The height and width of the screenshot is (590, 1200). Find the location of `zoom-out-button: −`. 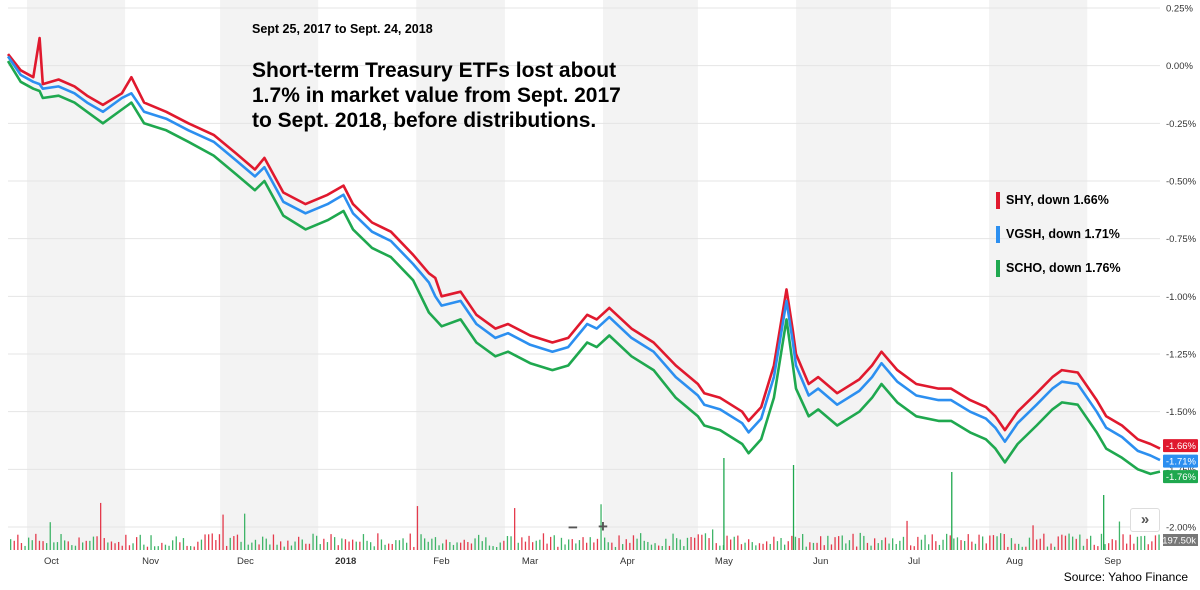

zoom-out-button: − is located at coordinates (573, 527).